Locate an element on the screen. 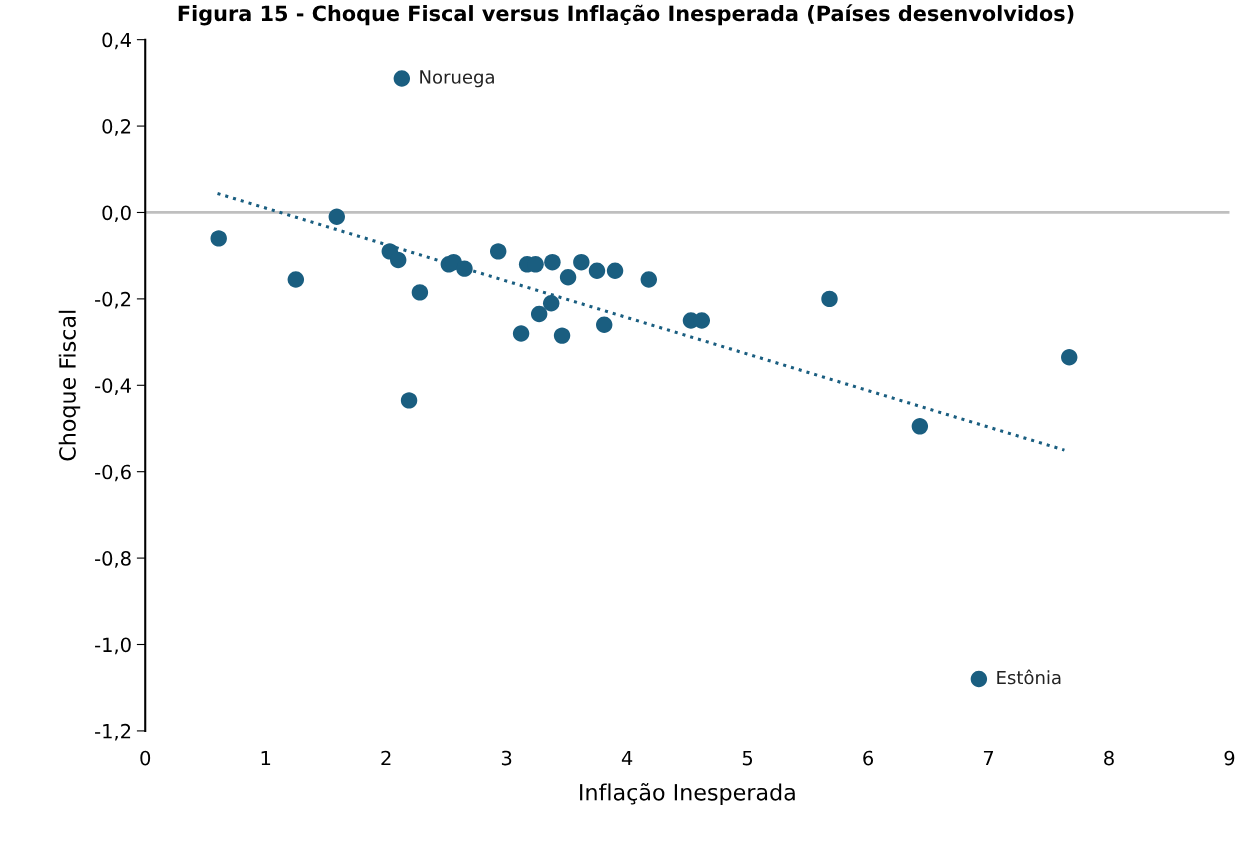 This screenshot has width=1252, height=844. x-tick-label: 5 is located at coordinates (747, 758).